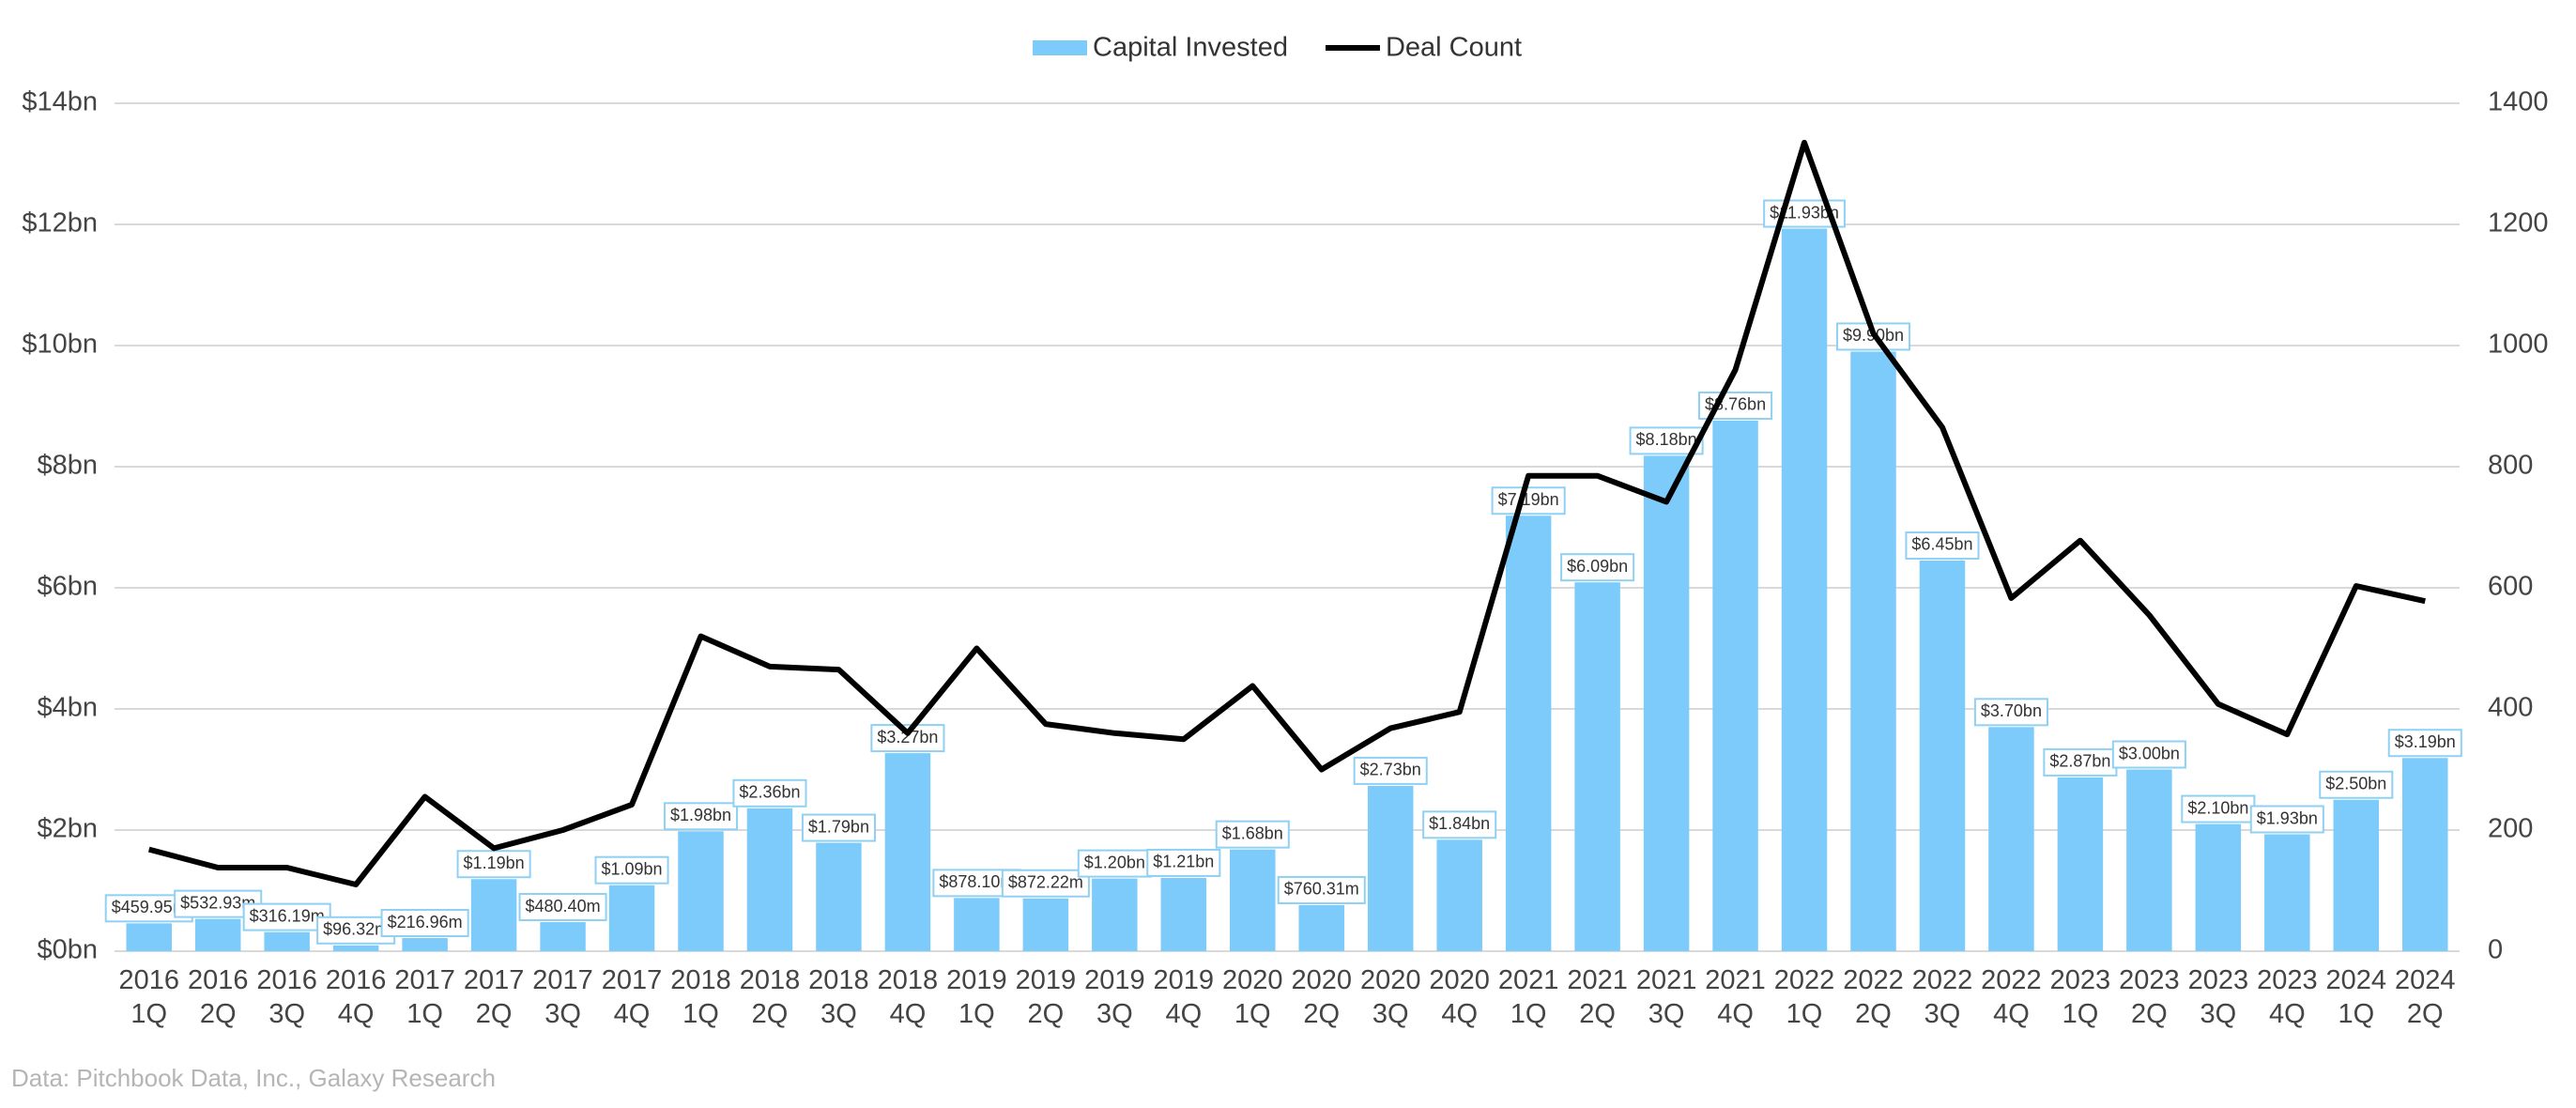 Image resolution: width=2576 pixels, height=1108 pixels. I want to click on data-label-text: $1.68bn, so click(1253, 832).